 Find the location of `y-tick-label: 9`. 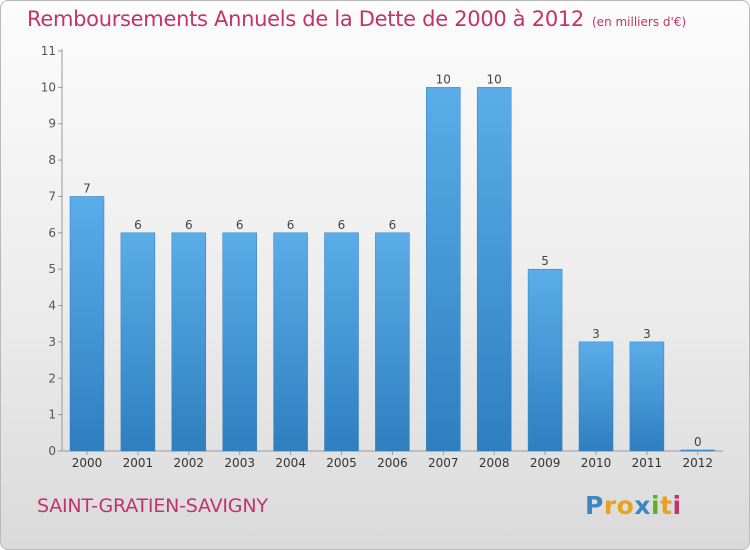

y-tick-label: 9 is located at coordinates (52, 124).